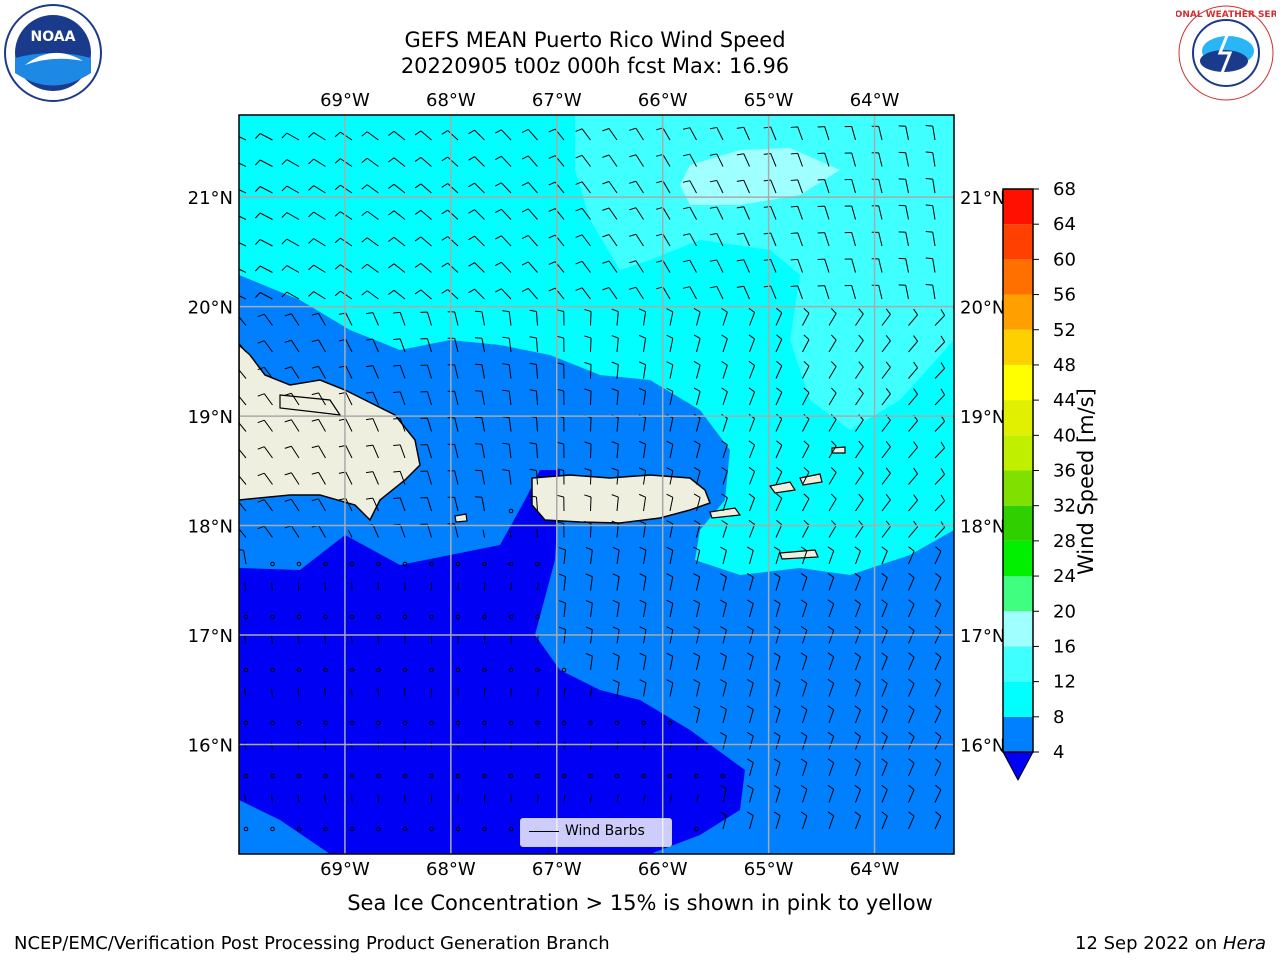 The width and height of the screenshot is (1280, 960). Describe the element at coordinates (210, 308) in the screenshot. I see `lat-label-left: 20°N` at that location.